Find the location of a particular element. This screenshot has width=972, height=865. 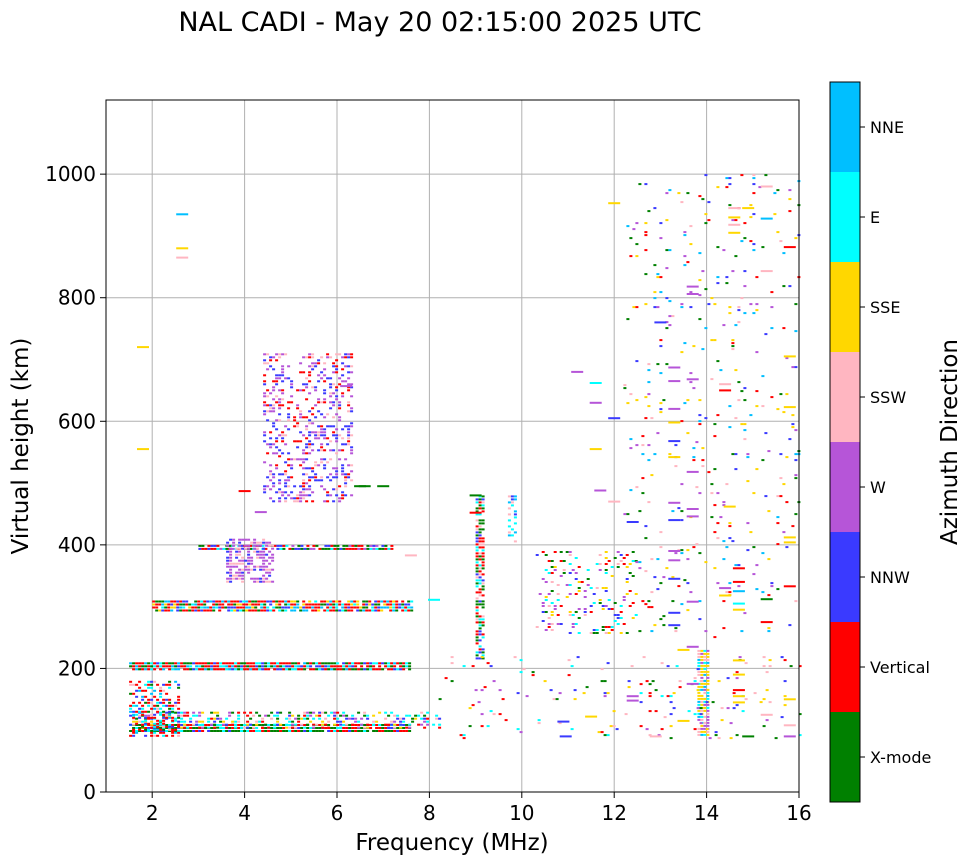

colorbar-segment is located at coordinates (845, 127).